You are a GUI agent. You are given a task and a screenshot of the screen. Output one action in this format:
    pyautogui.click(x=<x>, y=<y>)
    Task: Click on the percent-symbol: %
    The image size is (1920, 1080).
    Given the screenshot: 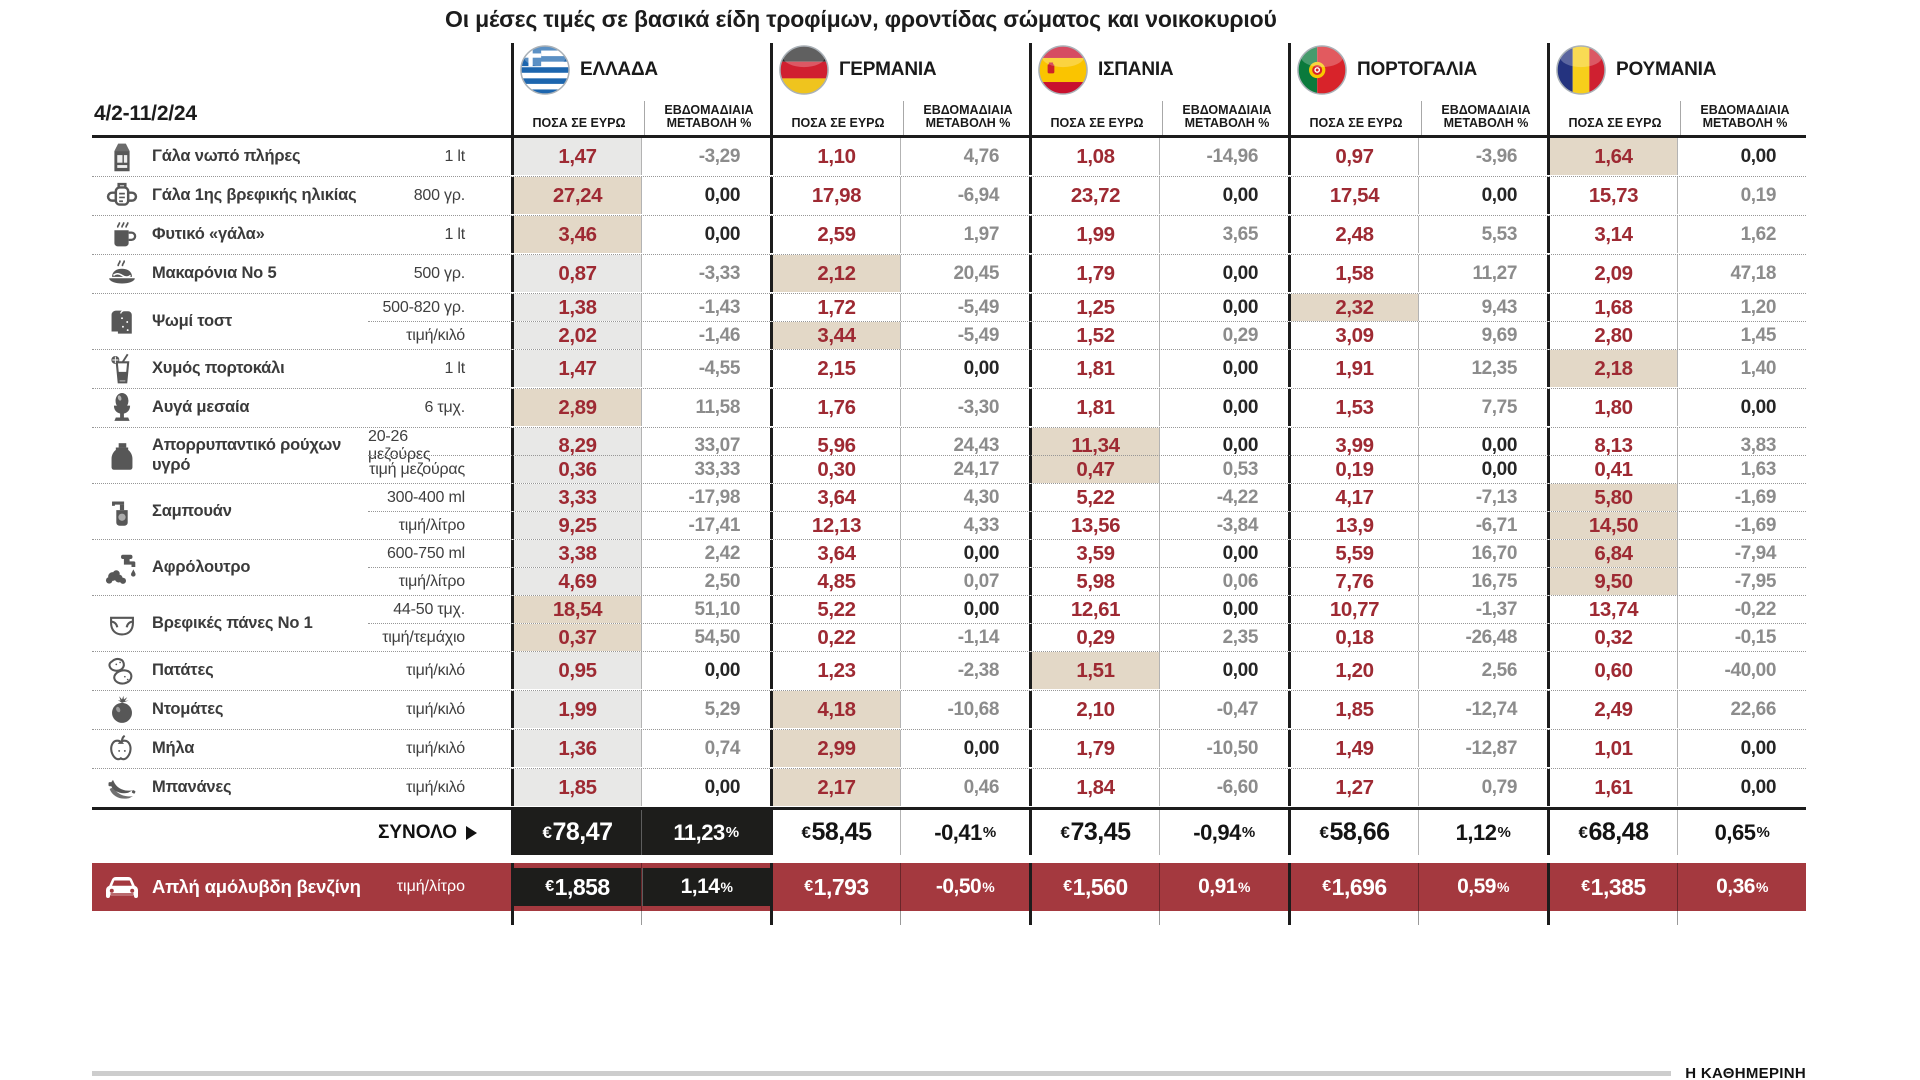 What is the action you would take?
    pyautogui.click(x=989, y=832)
    